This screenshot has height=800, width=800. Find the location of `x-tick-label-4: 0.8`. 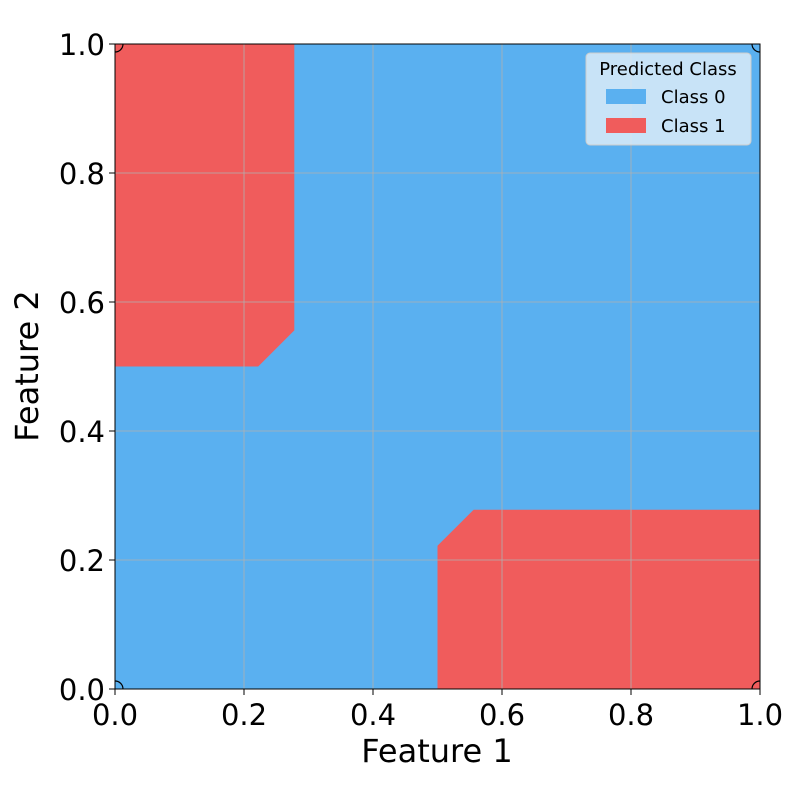

x-tick-label-4: 0.8 is located at coordinates (631, 715).